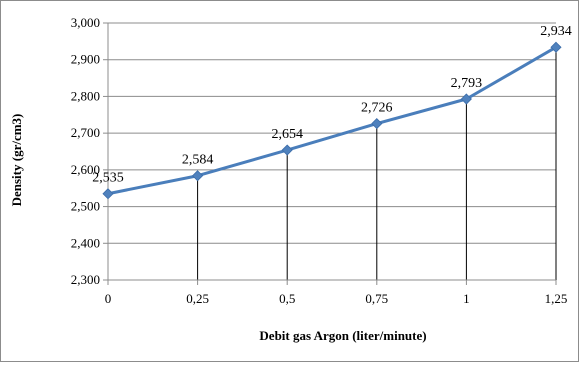 The image size is (580, 368). Describe the element at coordinates (377, 108) in the screenshot. I see `data-label: 2,726` at that location.